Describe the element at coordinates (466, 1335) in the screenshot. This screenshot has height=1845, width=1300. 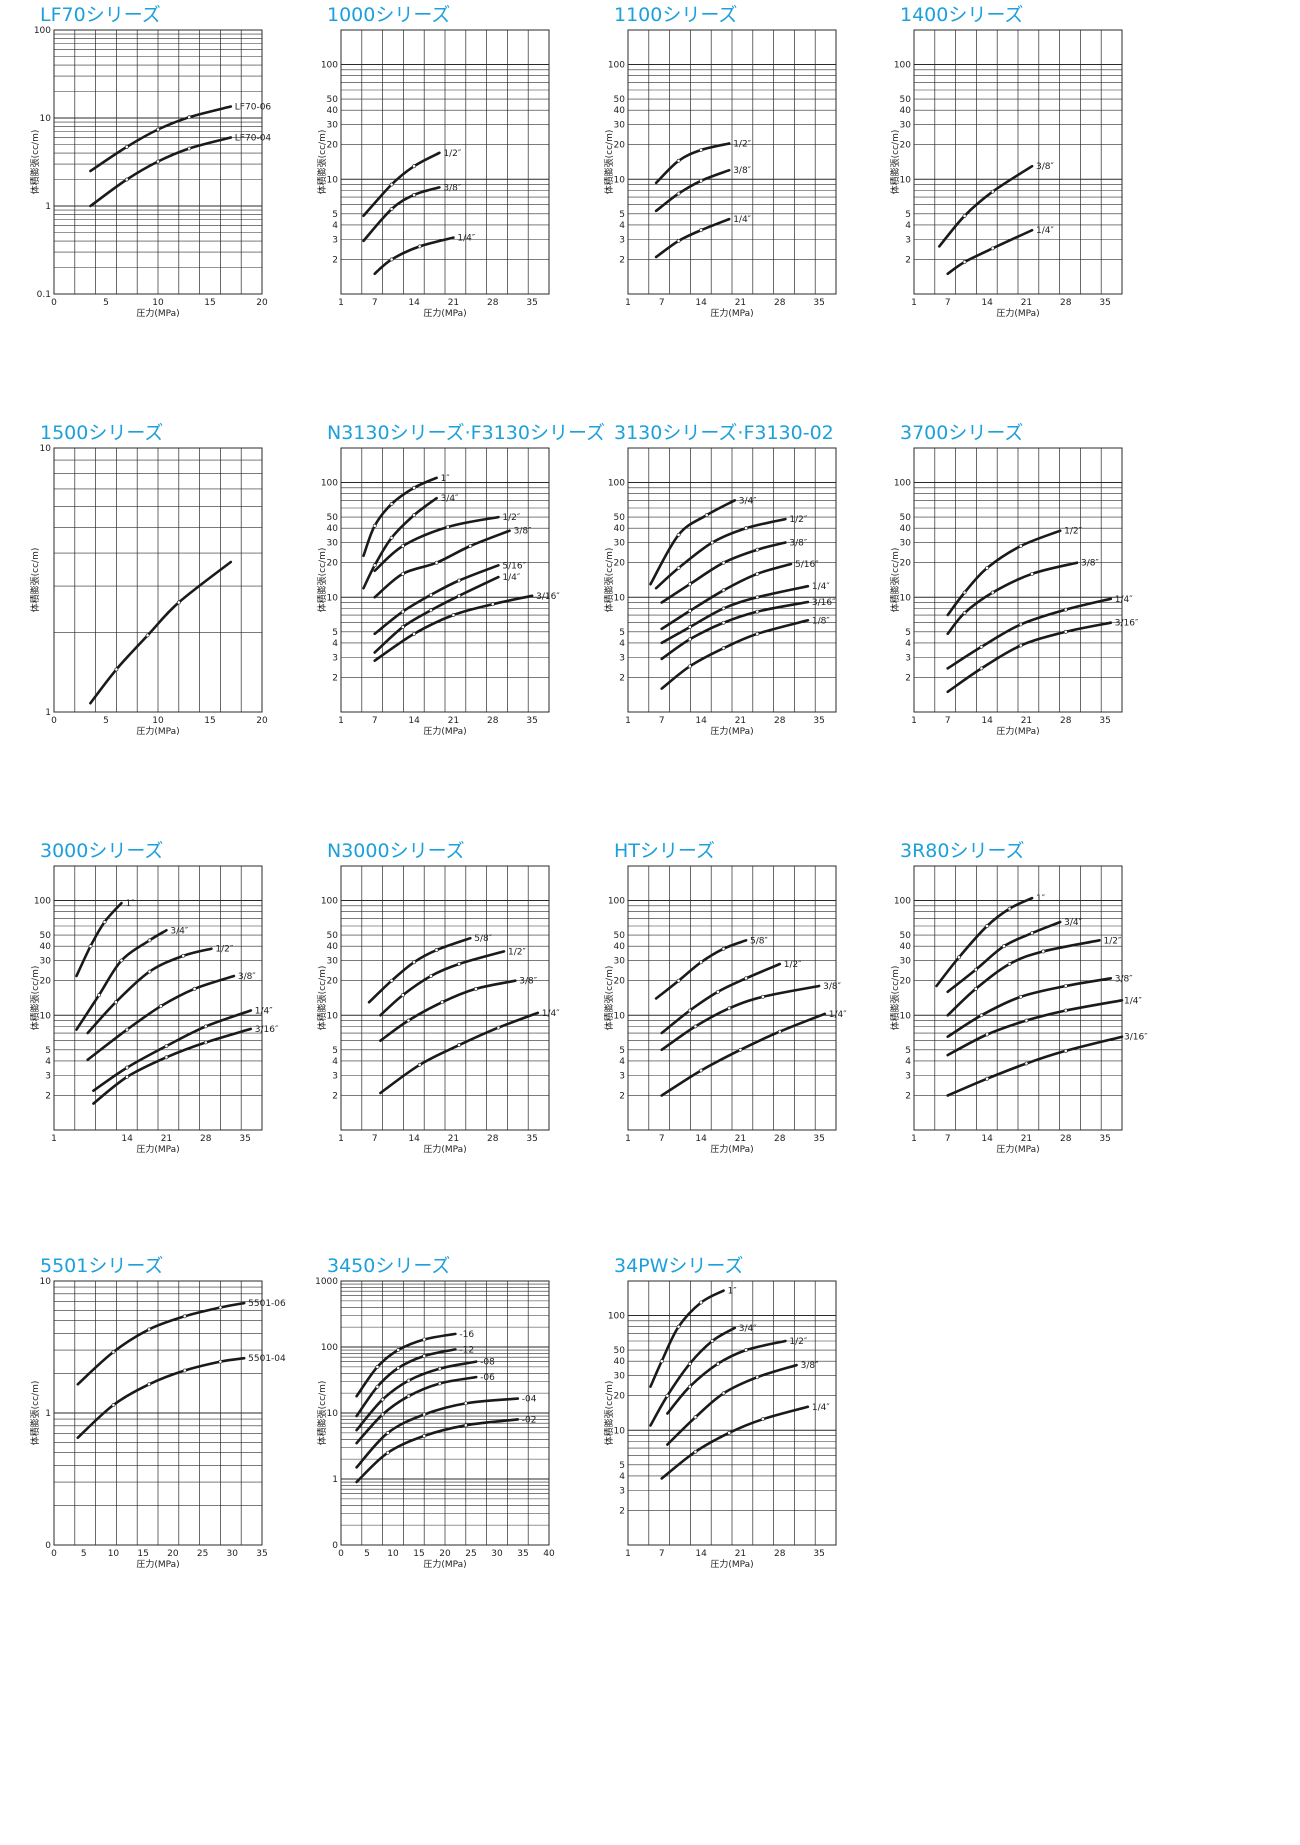
I see `series-label: -16` at that location.